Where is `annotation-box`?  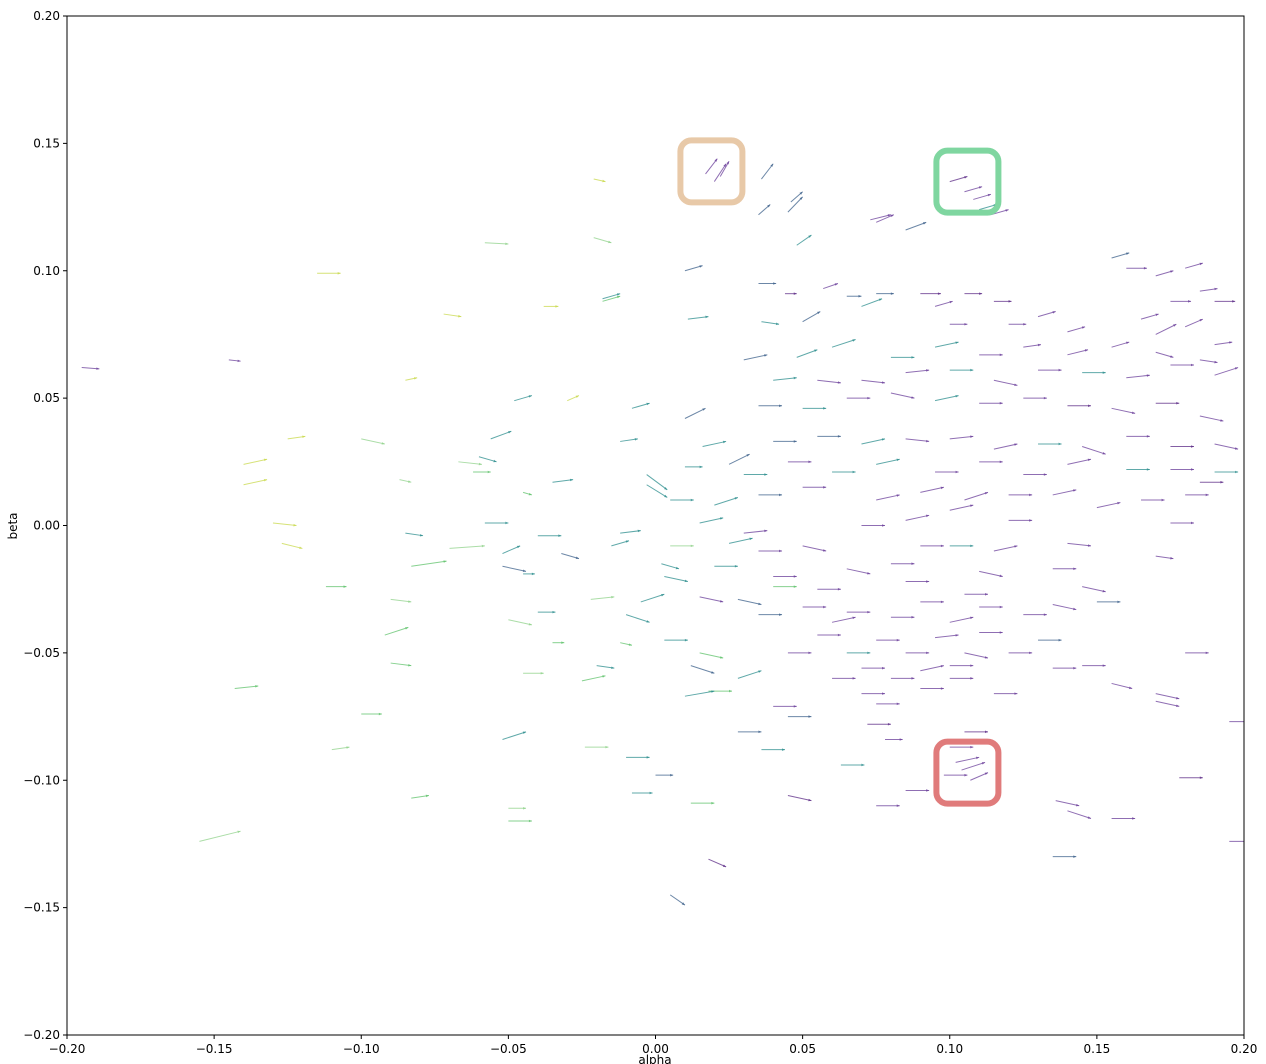
annotation-box is located at coordinates (967, 772).